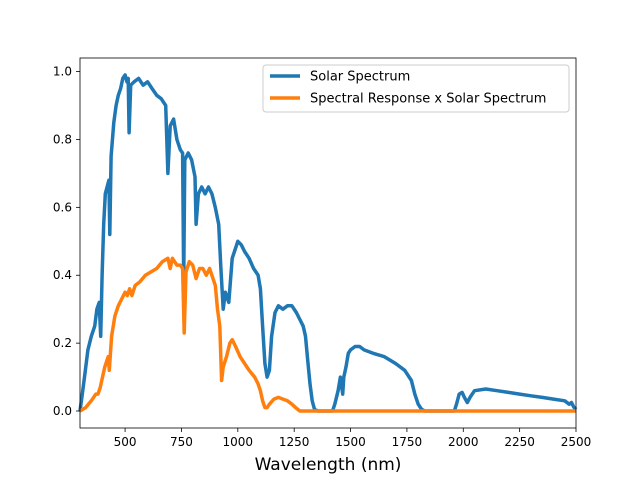 This screenshot has width=640, height=480. I want to click on x-axis: 500 750 1000 1250 1500 1750 2000 2250 2500, so click(353, 438).